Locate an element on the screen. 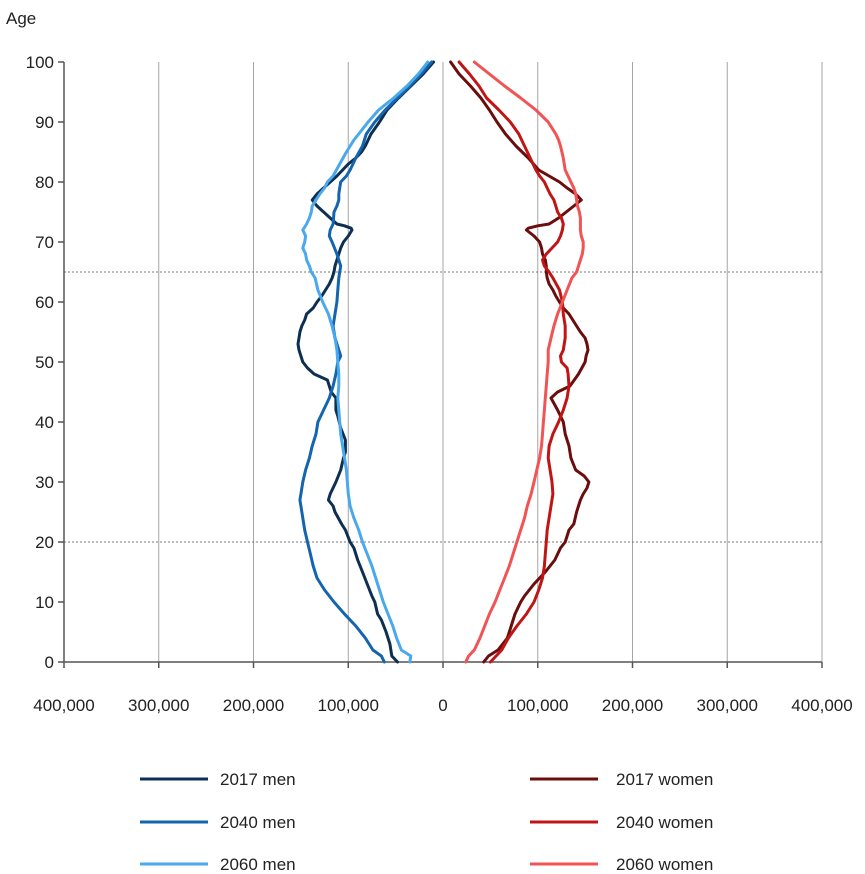 Image resolution: width=865 pixels, height=874 pixels. y-tick-label: 80 is located at coordinates (44, 182).